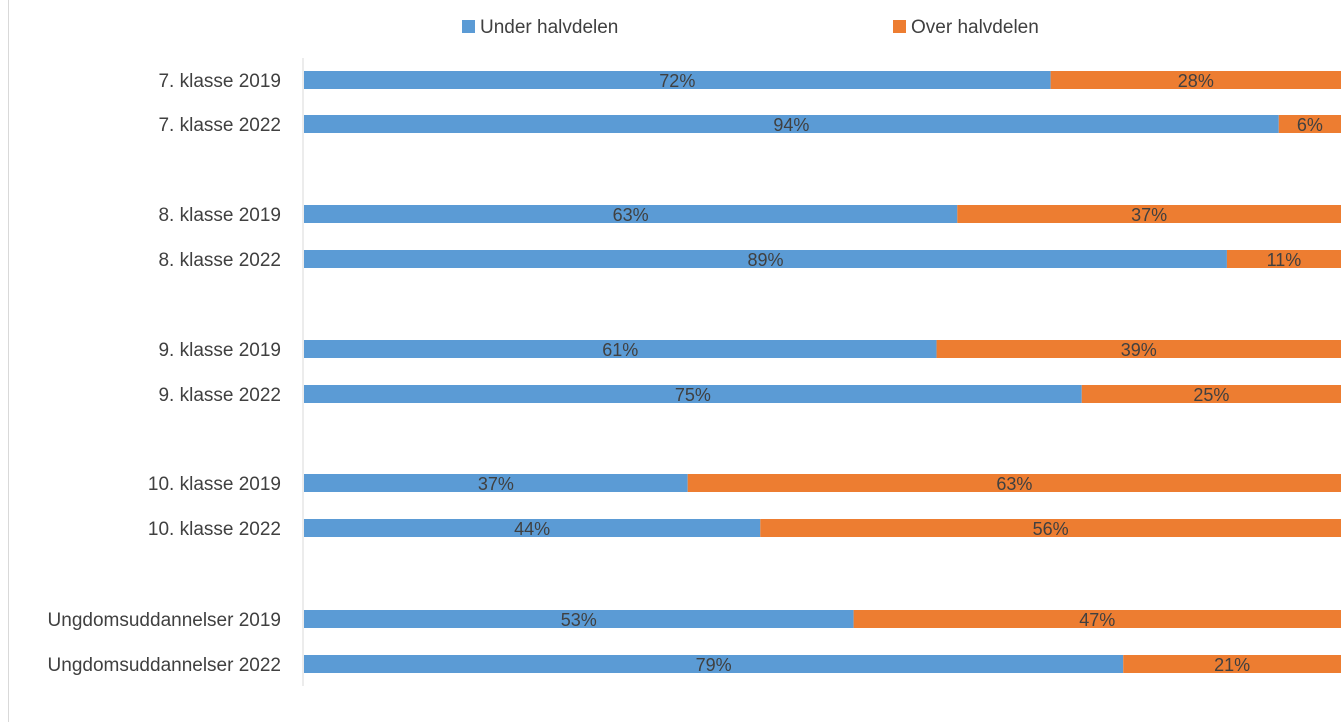 The height and width of the screenshot is (722, 1341). I want to click on category-label: 10. klasse 2022, so click(214, 529).